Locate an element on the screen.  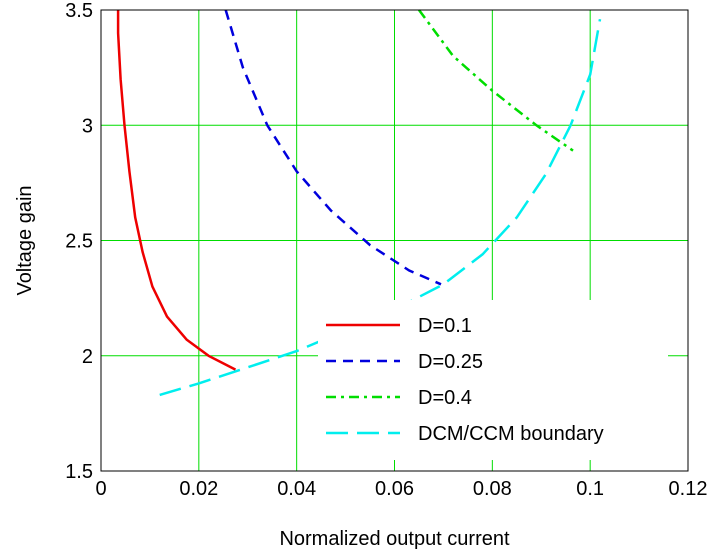
x-tick-label: 0.04 is located at coordinates (296, 489).